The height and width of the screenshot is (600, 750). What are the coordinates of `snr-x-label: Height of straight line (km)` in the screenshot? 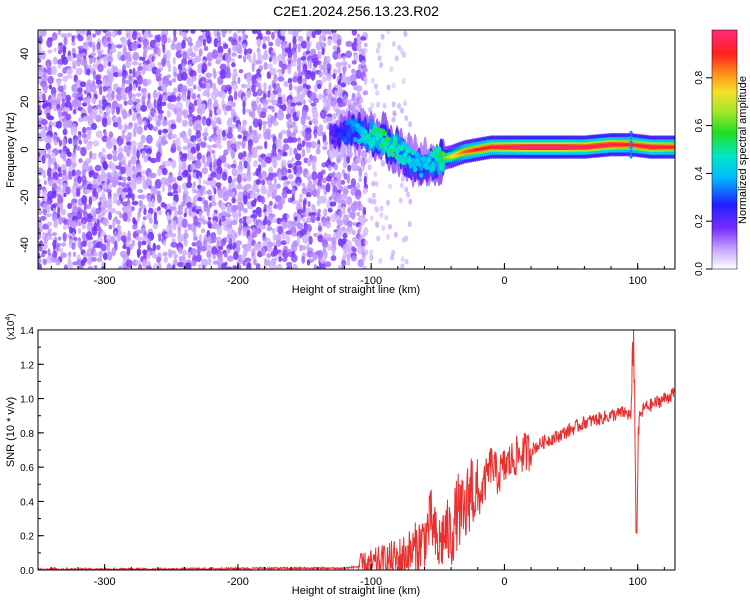 It's located at (356, 591).